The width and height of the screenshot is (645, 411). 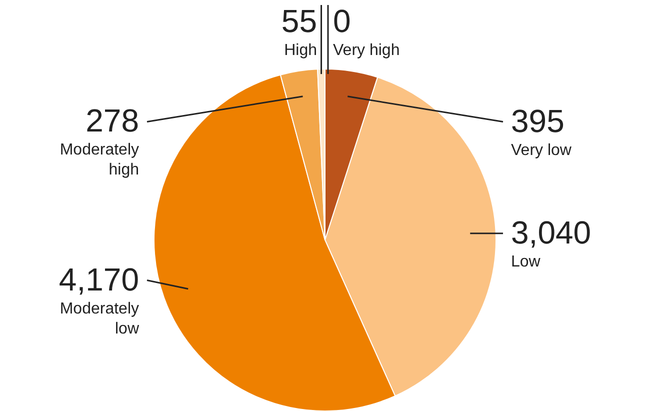 I want to click on data-label: 3,040, so click(x=551, y=232).